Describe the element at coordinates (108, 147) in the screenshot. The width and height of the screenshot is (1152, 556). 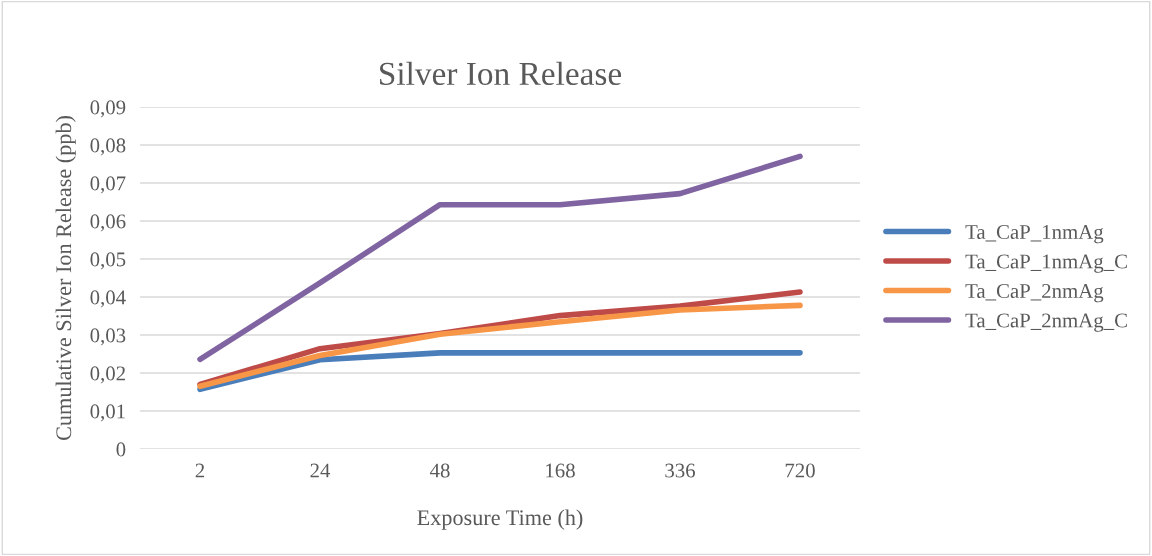
I see `y-tick-label: 0,08` at that location.